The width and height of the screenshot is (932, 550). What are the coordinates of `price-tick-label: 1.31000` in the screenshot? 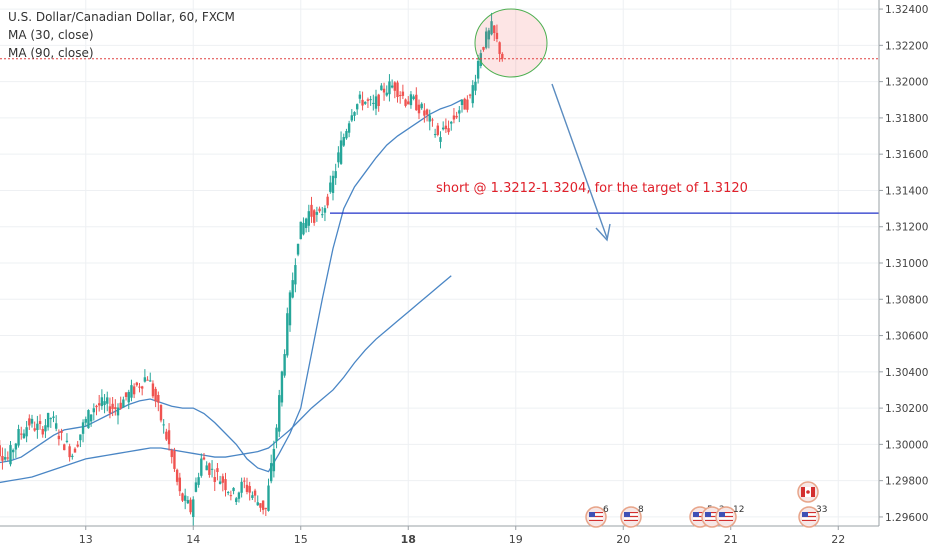 It's located at (906, 264).